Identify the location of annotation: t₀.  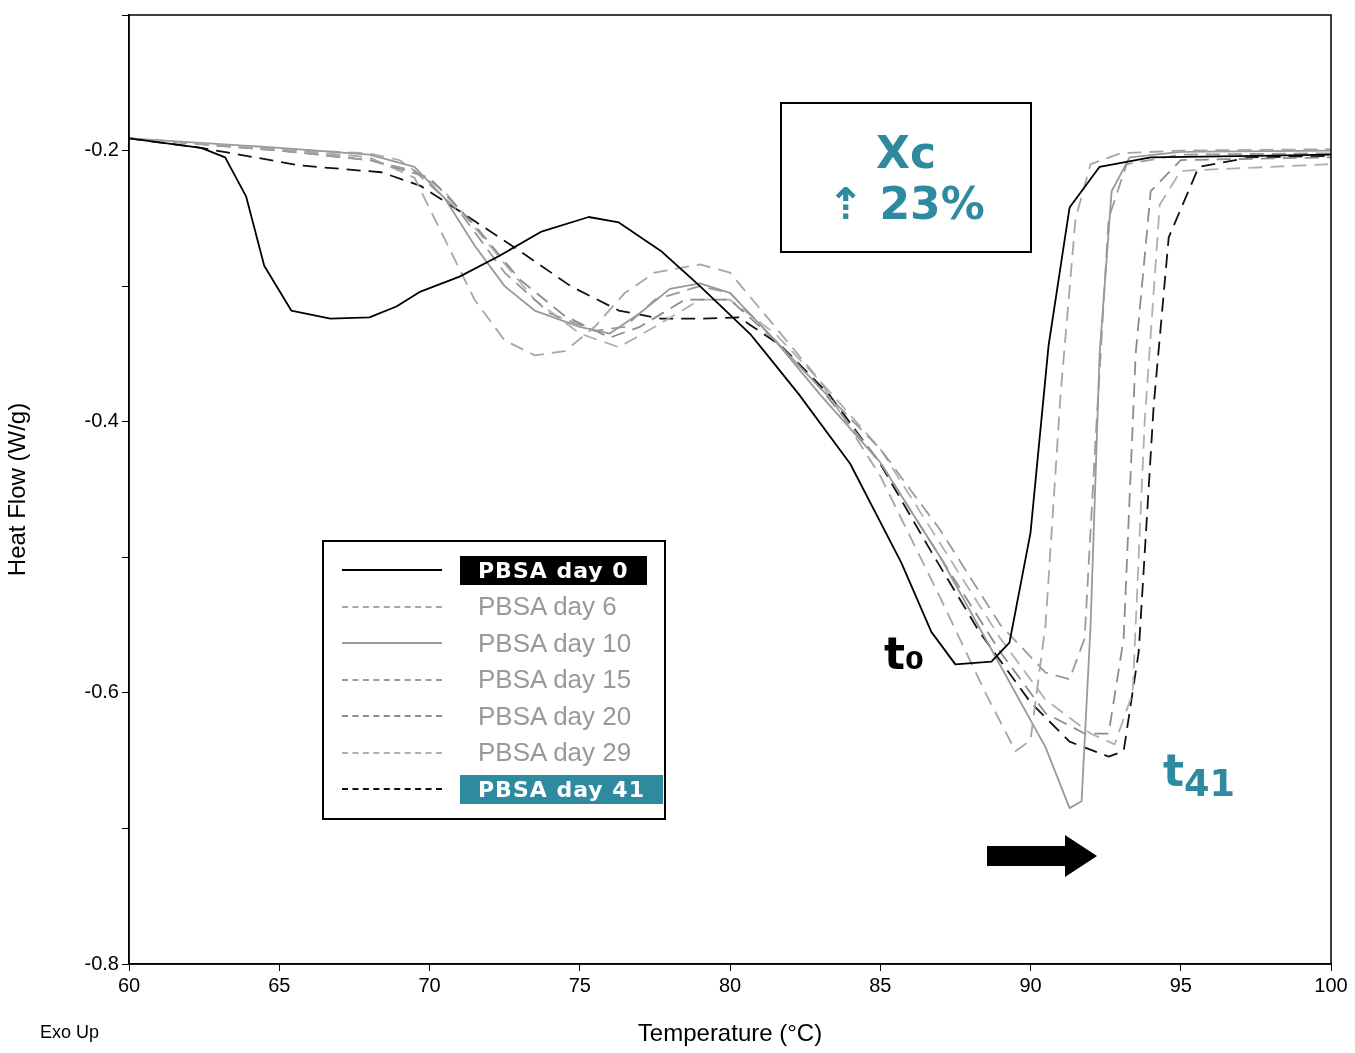
(904, 653).